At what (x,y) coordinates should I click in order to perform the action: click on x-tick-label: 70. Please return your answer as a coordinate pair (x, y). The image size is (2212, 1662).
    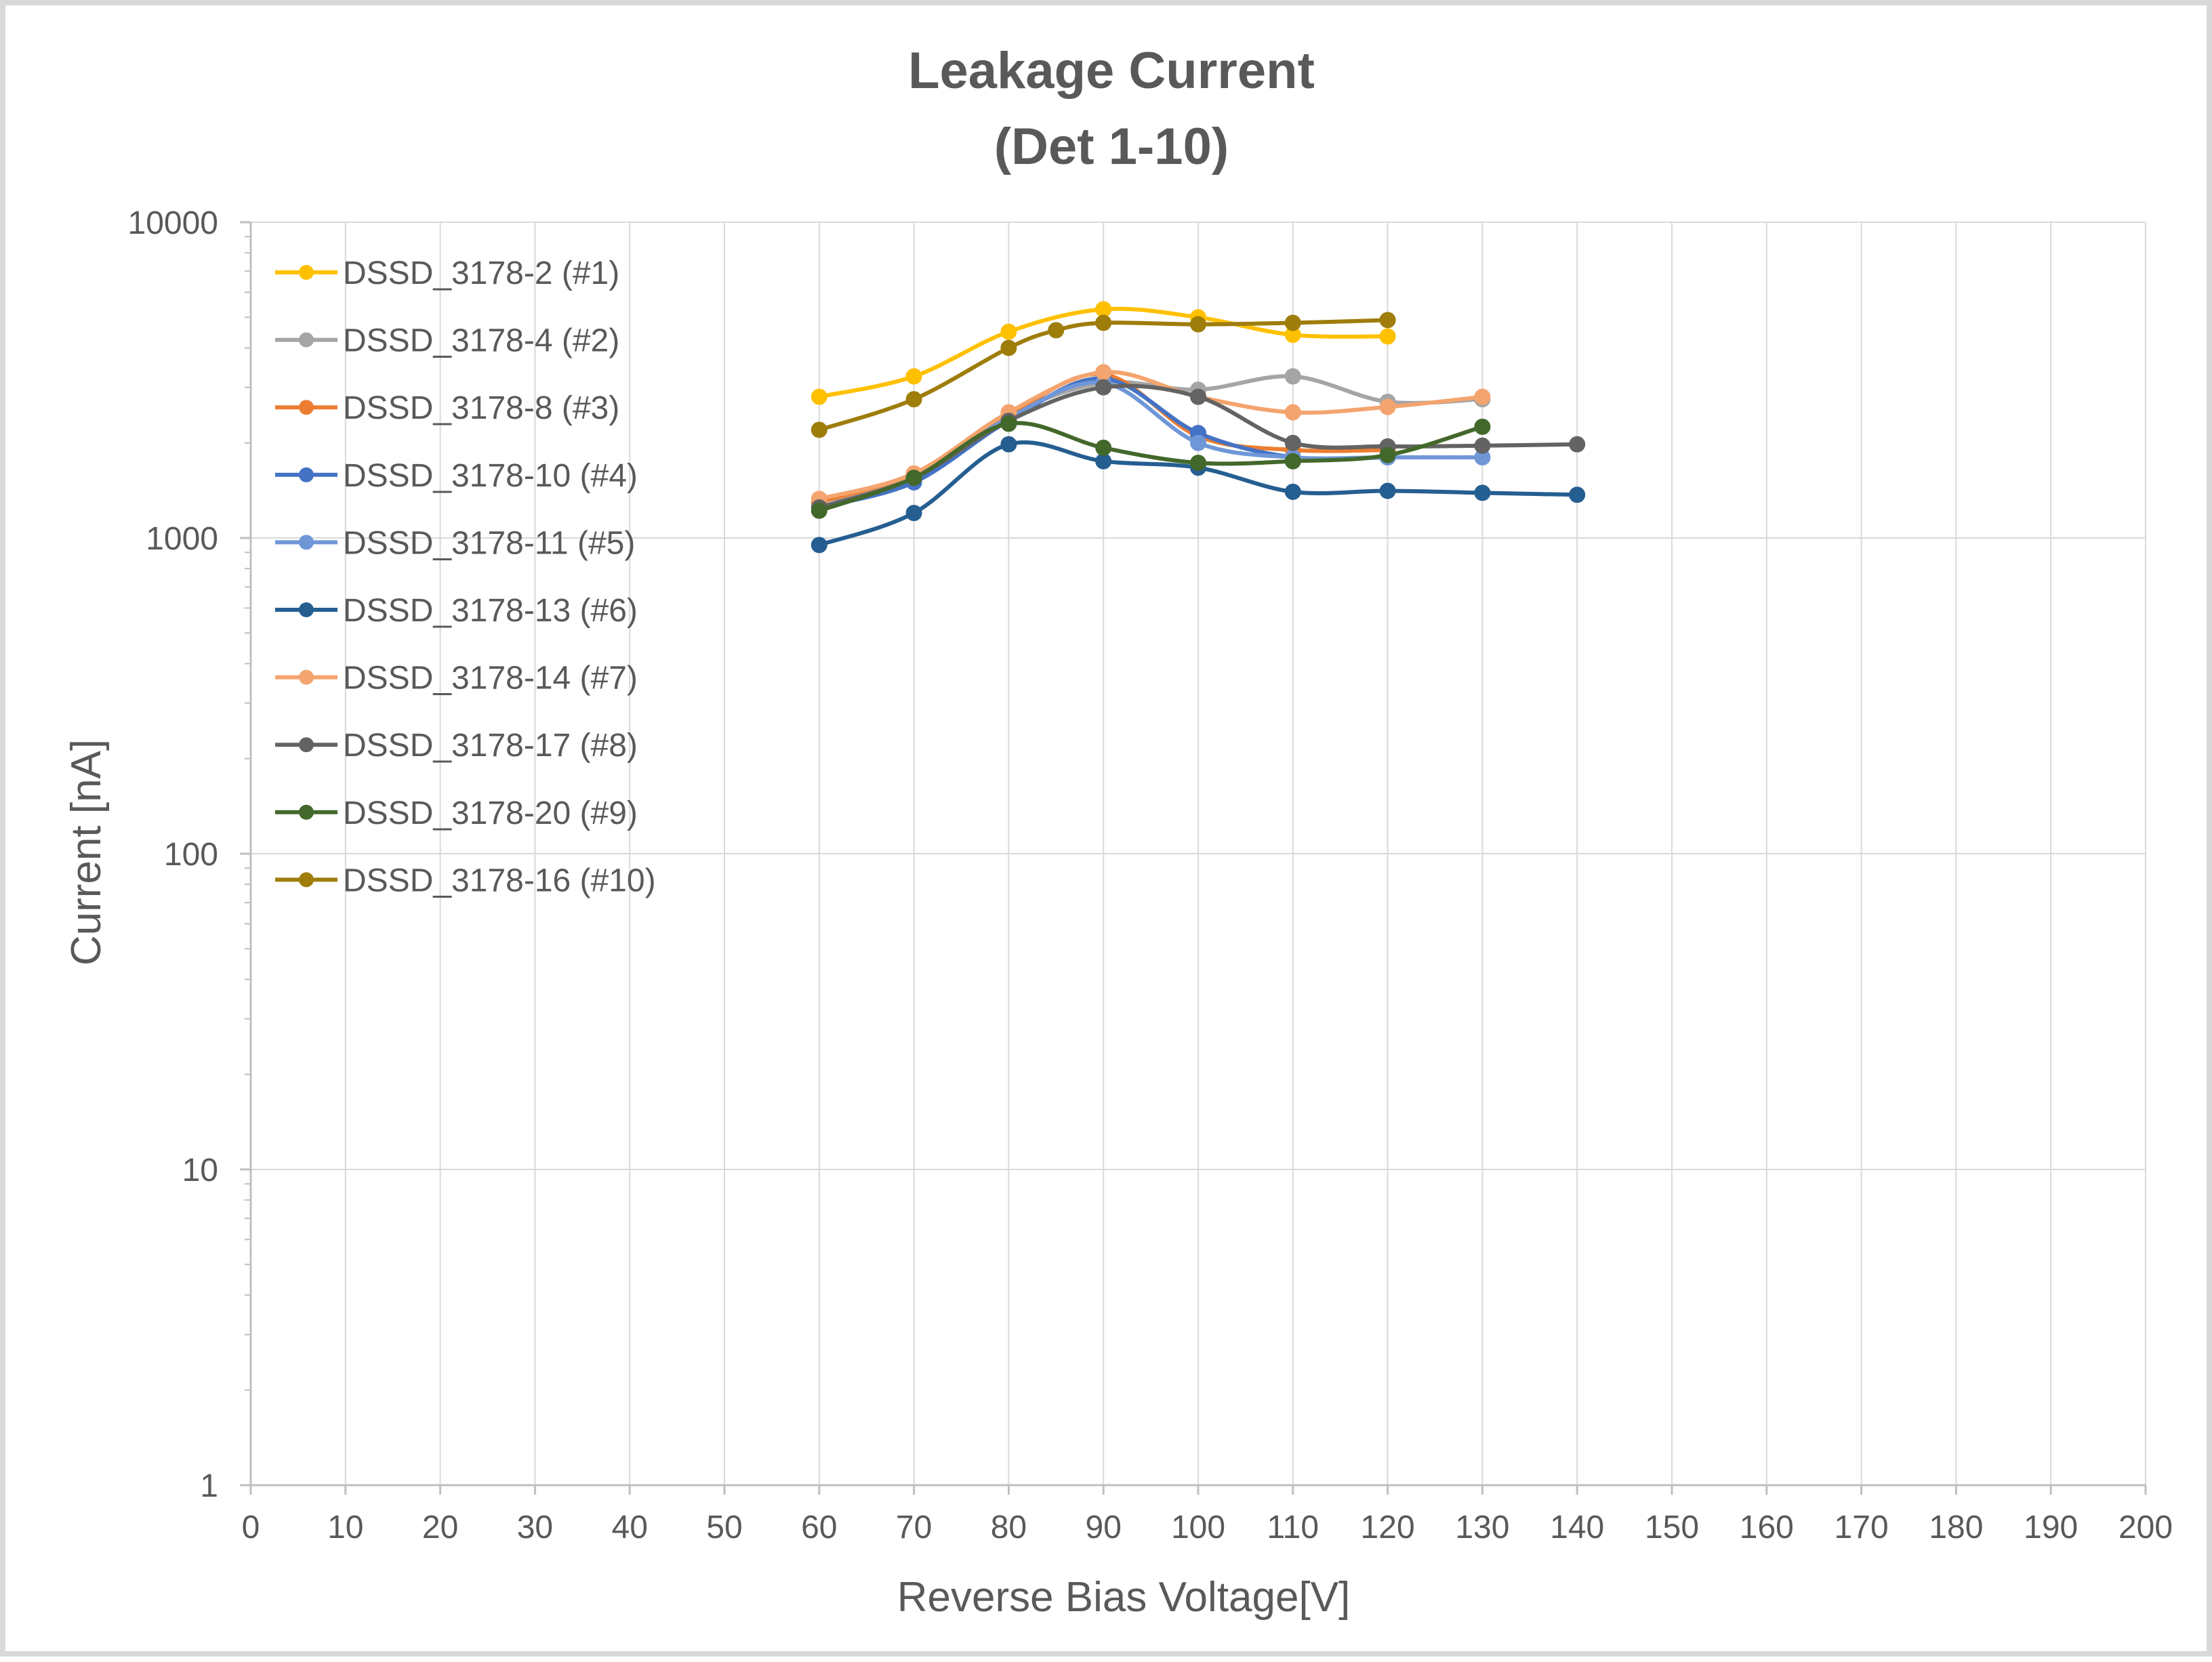
    Looking at the image, I should click on (914, 1527).